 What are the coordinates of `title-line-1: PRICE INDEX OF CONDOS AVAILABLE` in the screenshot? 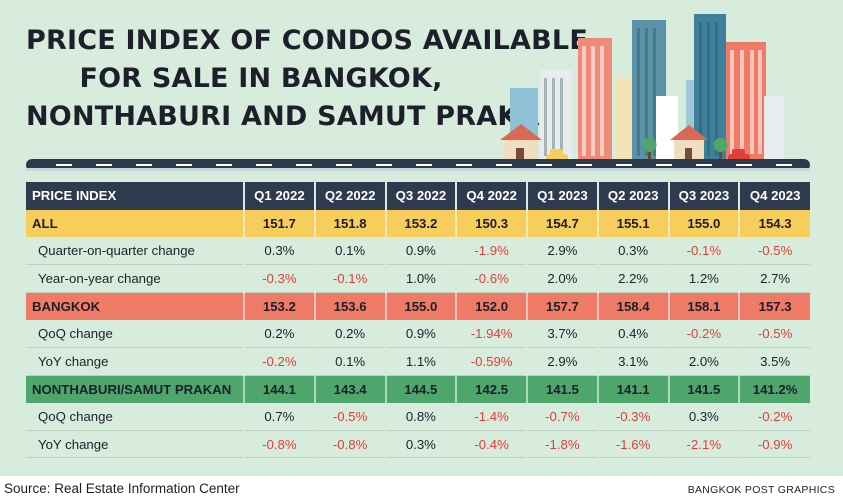 It's located at (307, 40).